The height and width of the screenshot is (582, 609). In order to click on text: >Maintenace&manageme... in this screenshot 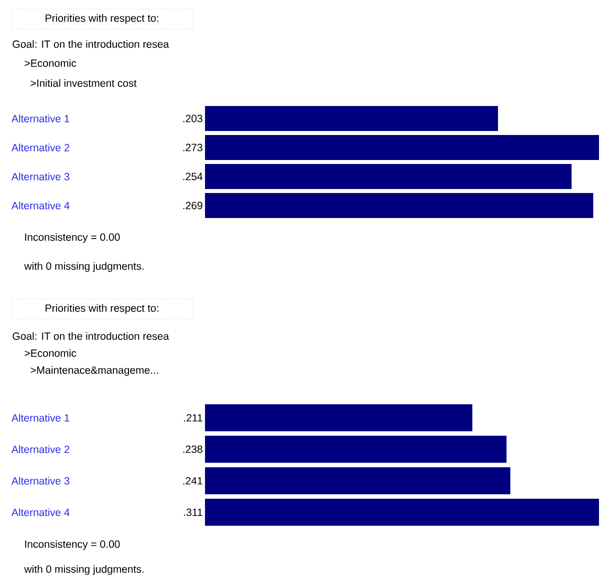, I will do `click(94, 371)`.